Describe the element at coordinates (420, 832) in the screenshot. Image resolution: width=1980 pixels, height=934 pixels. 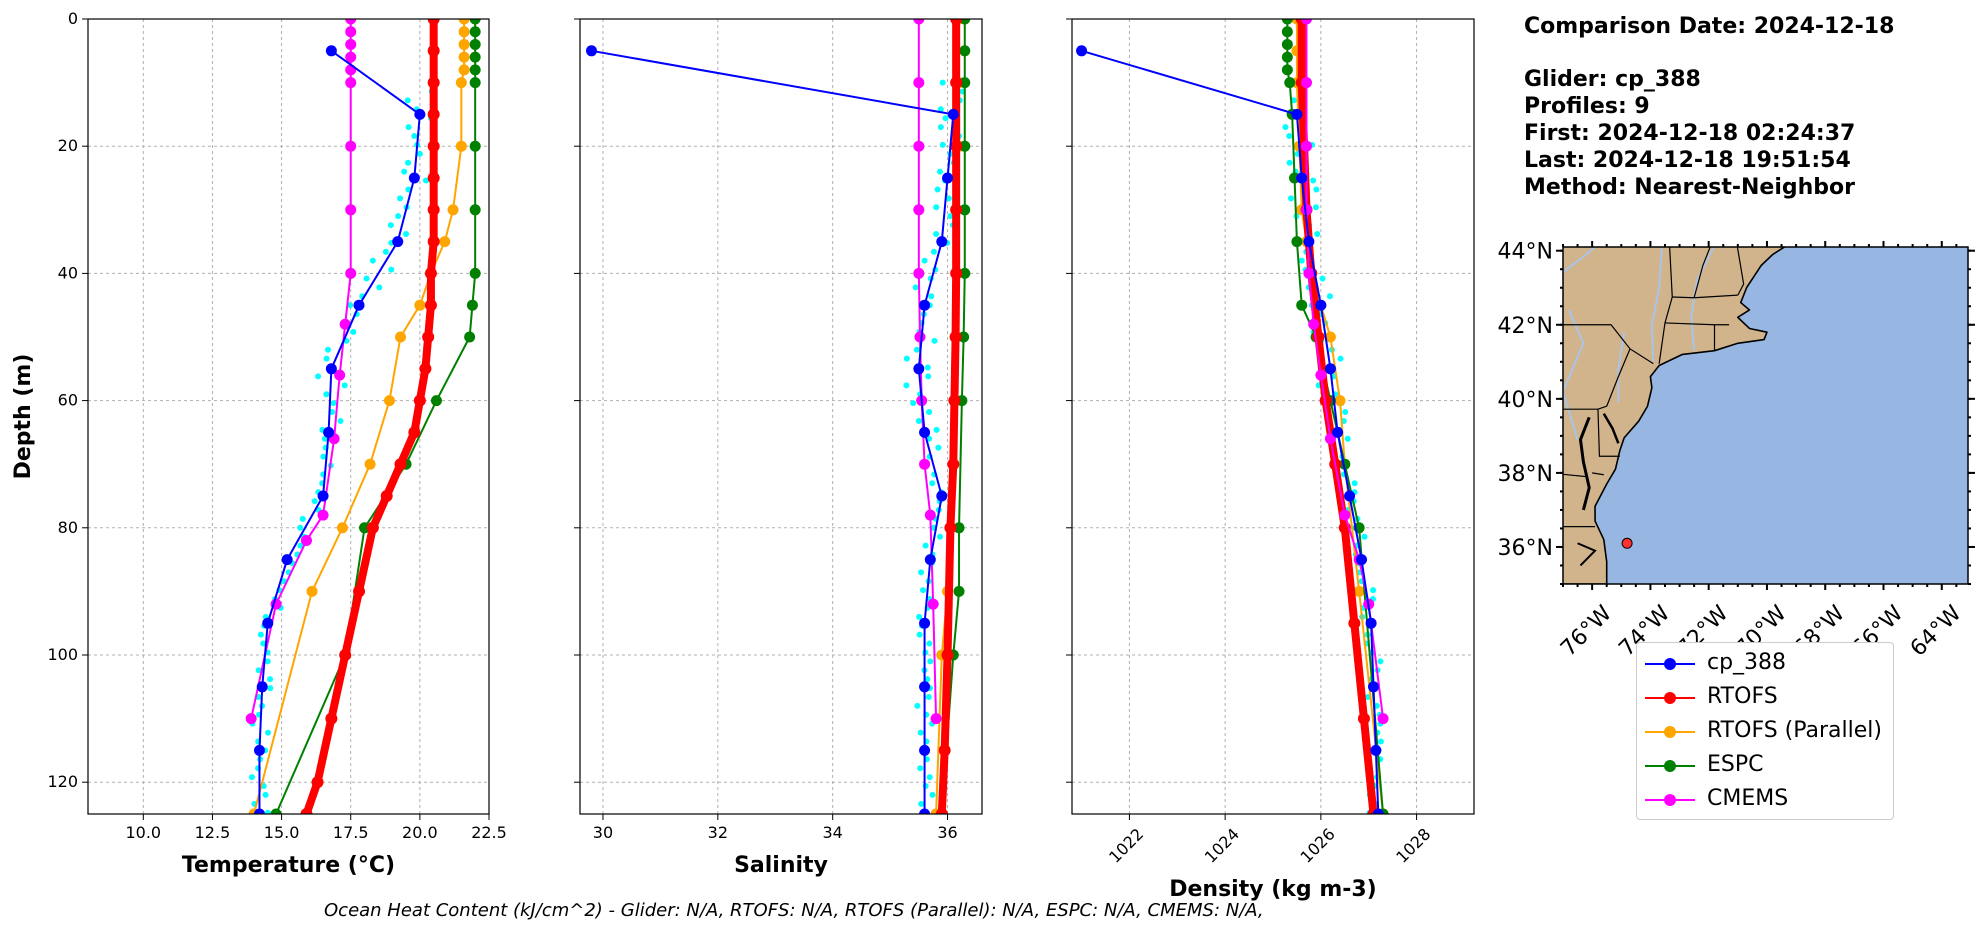
I see `x-tick-label: 20.0` at that location.